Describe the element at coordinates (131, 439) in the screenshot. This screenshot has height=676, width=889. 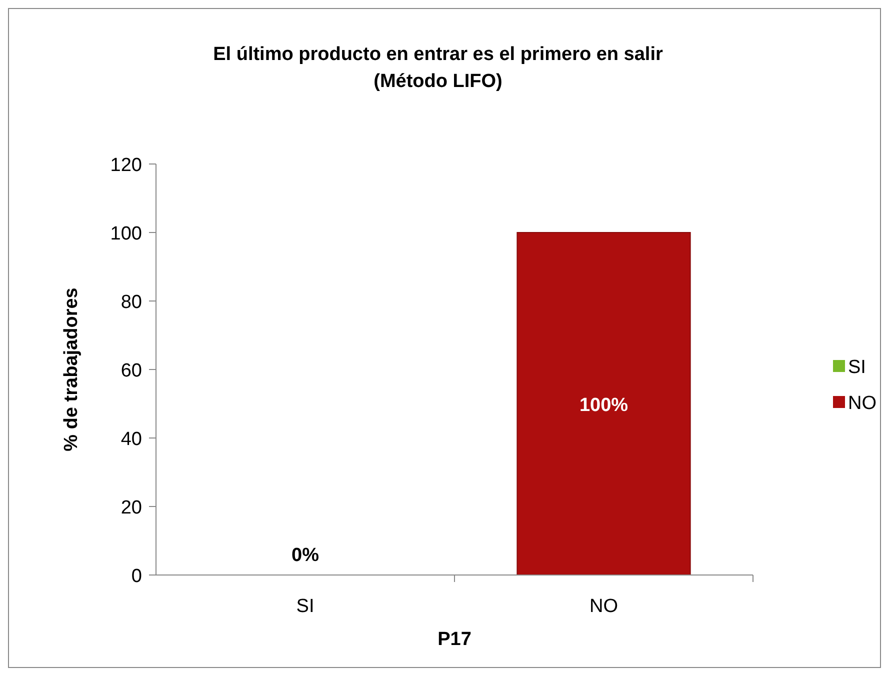
I see `y-tick-label: 40` at that location.